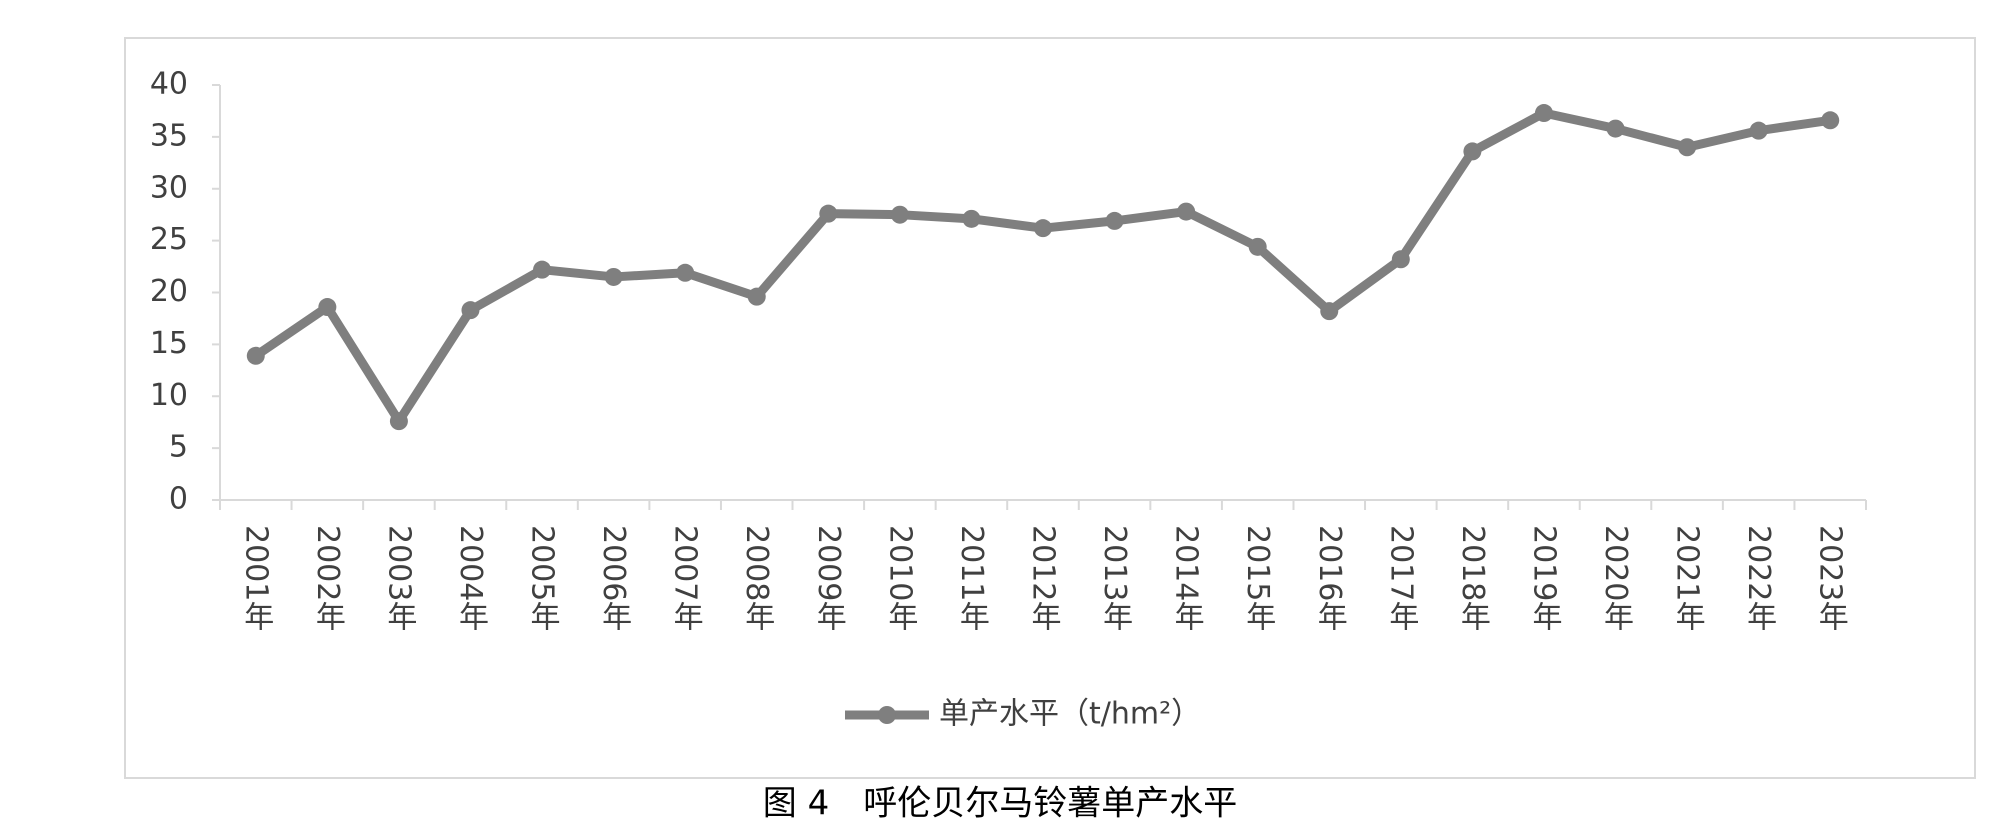 The image size is (2000, 822). Describe the element at coordinates (169, 84) in the screenshot. I see `y-tick-label: 40` at that location.